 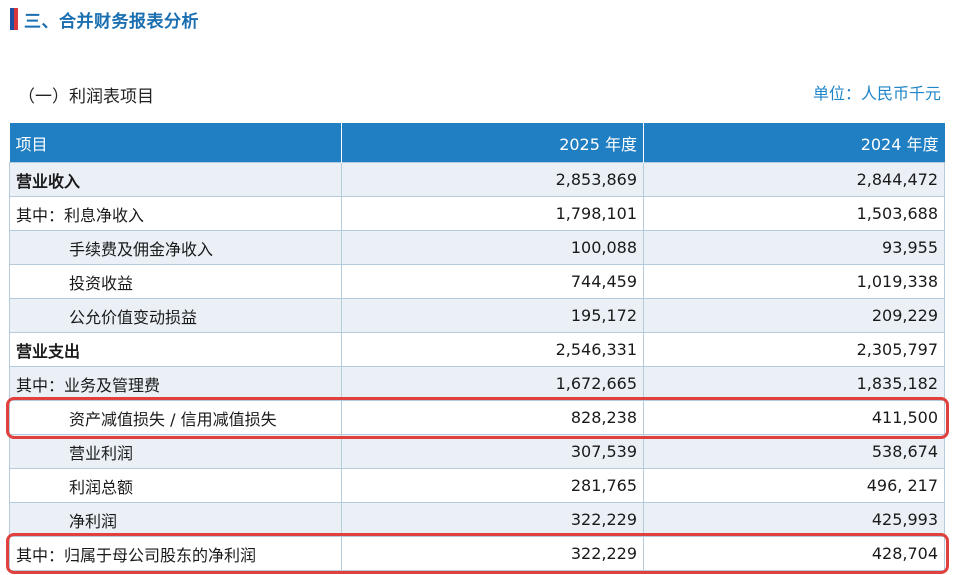 What do you see at coordinates (492, 383) in the screenshot?
I see `value-2025: 1,672,665` at bounding box center [492, 383].